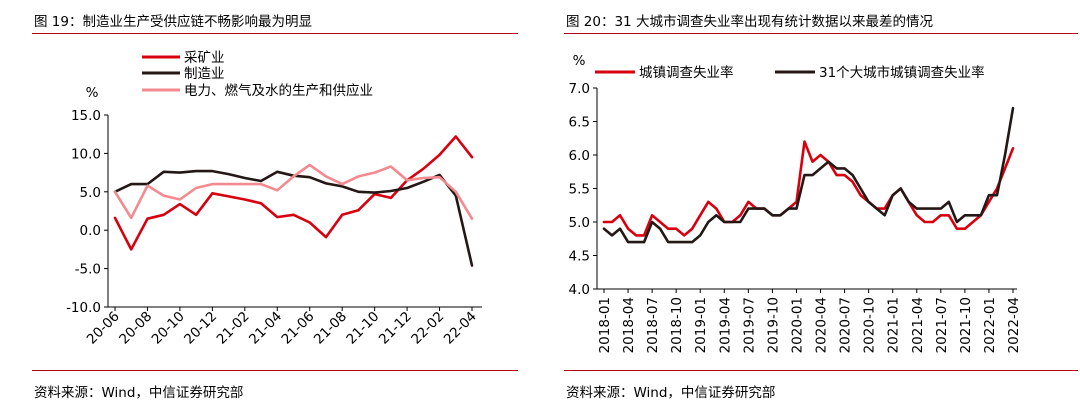 The height and width of the screenshot is (411, 1080). Describe the element at coordinates (773, 325) in the screenshot. I see `x-tick-label: 2019-10` at that location.